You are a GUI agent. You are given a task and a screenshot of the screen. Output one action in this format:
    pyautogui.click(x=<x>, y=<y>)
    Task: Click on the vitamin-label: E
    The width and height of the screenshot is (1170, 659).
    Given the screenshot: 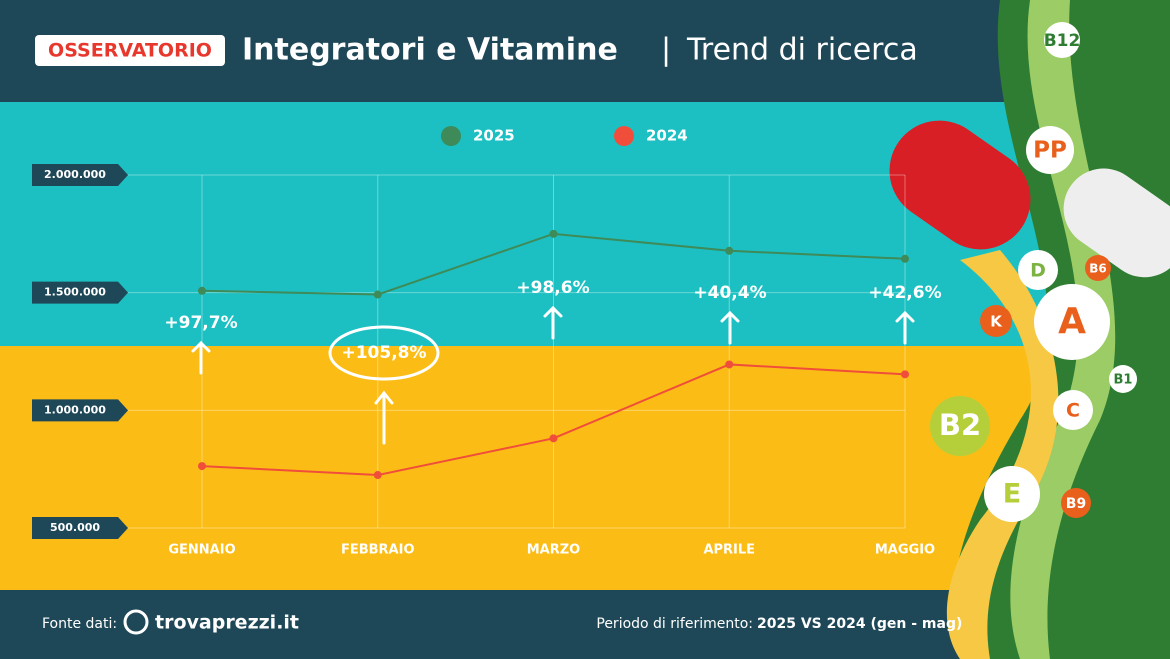 What is the action you would take?
    pyautogui.click(x=1012, y=494)
    